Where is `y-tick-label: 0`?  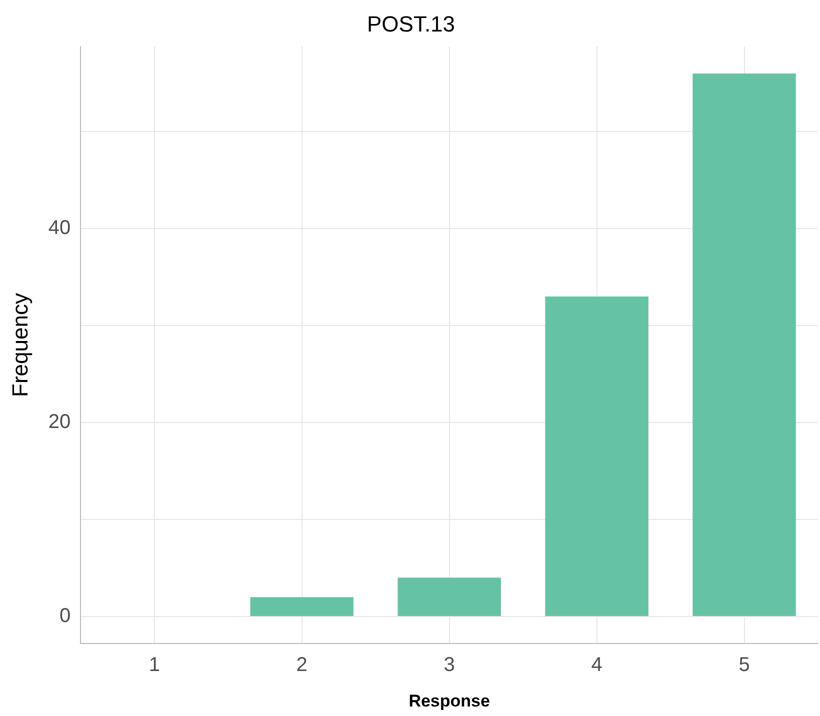 y-tick-label: 0 is located at coordinates (65, 615).